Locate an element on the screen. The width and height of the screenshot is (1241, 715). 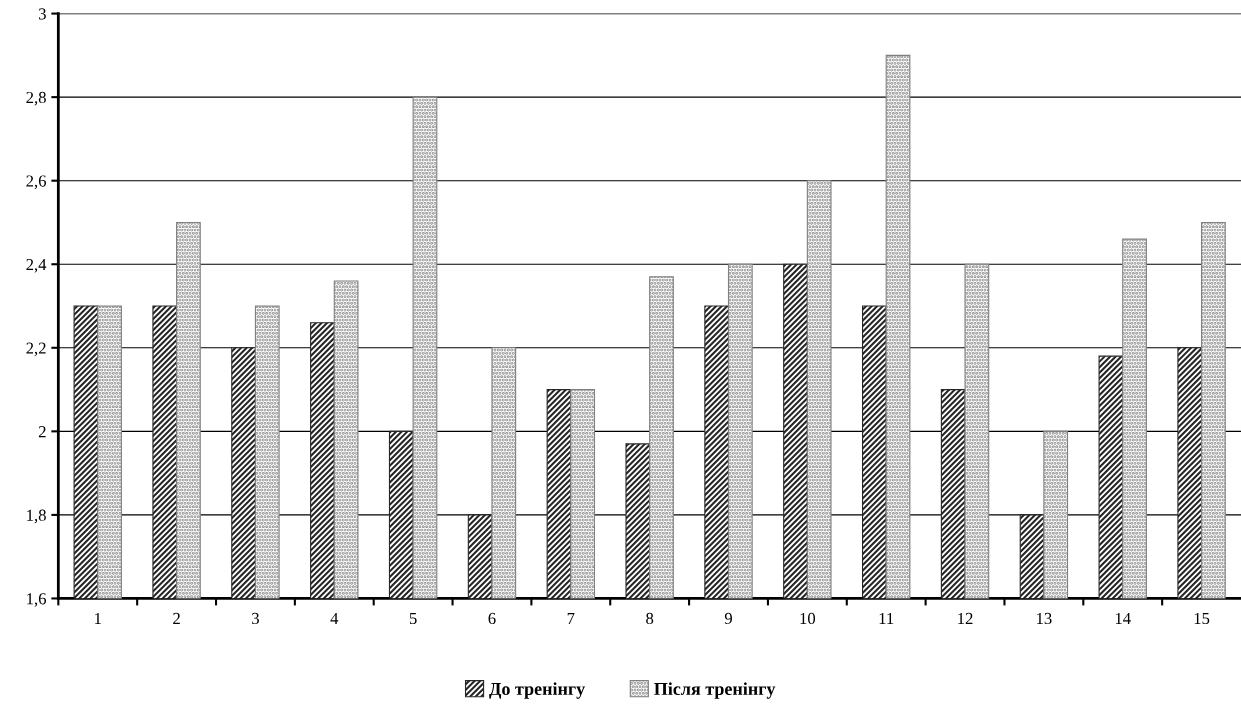
x-tick-label: 1 is located at coordinates (98, 618).